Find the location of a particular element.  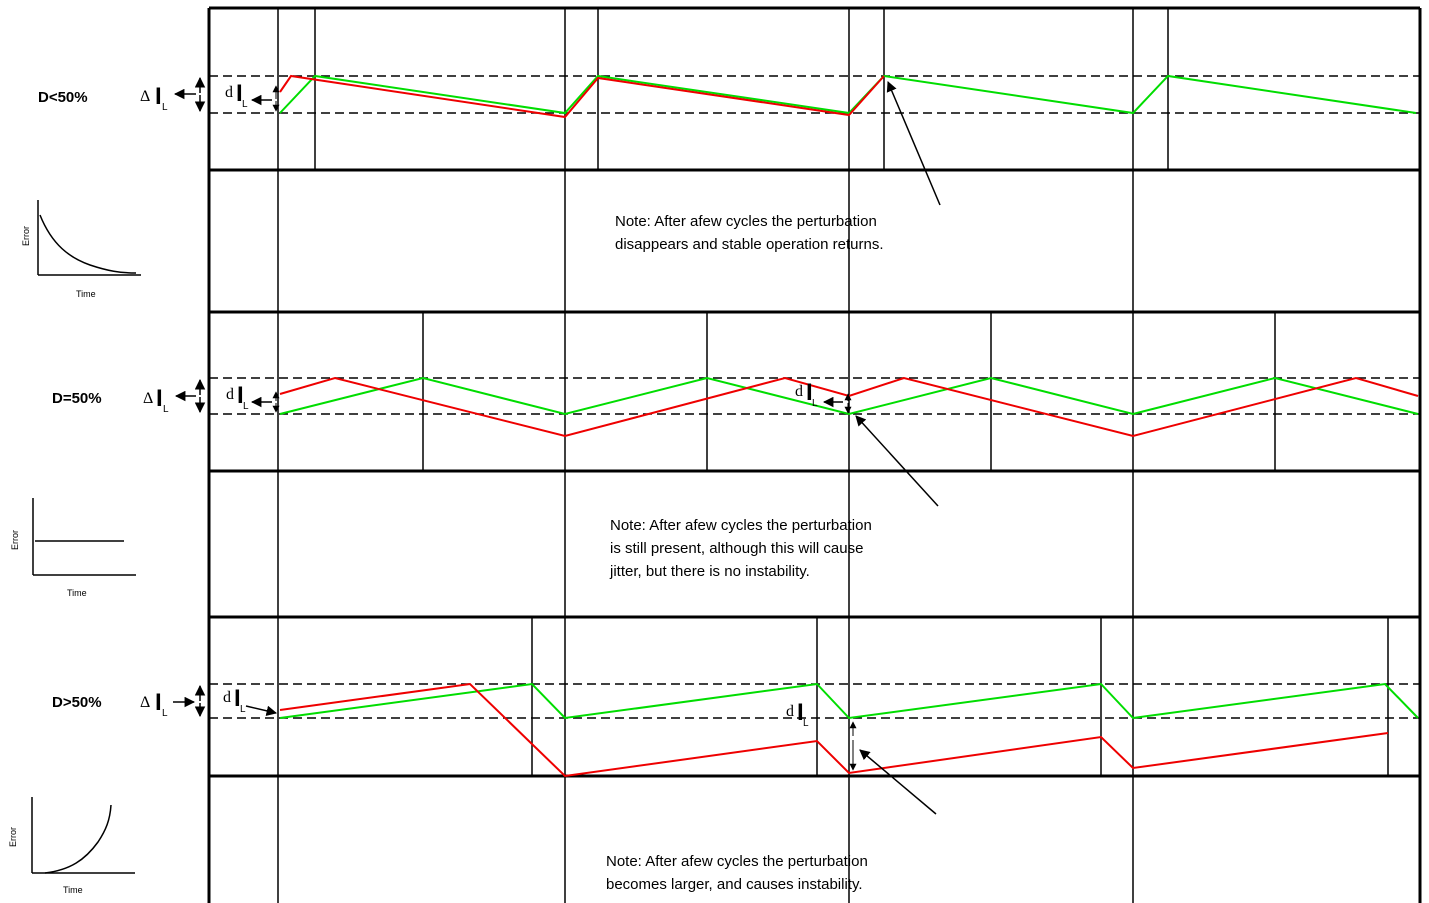

duty-cycle-label: D=50% is located at coordinates (77, 398).